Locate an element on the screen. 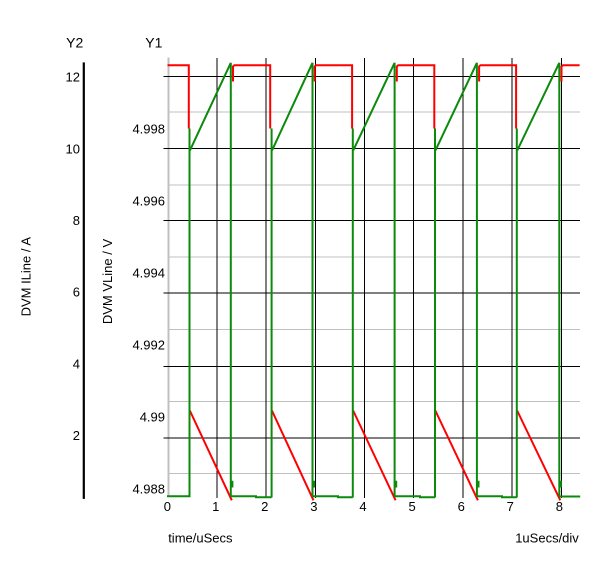 Image resolution: width=600 pixels, height=563 pixels. svg-text: 4.994 is located at coordinates (148, 273).